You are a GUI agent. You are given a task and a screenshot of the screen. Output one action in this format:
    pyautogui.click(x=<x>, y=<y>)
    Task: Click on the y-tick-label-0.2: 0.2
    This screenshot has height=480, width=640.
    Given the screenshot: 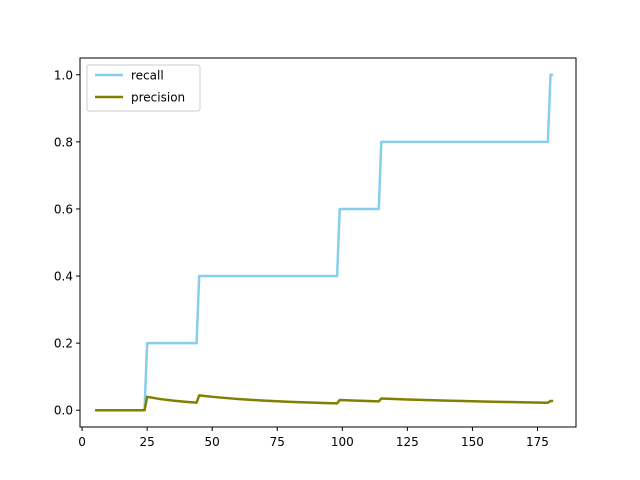 What is the action you would take?
    pyautogui.click(x=63, y=344)
    